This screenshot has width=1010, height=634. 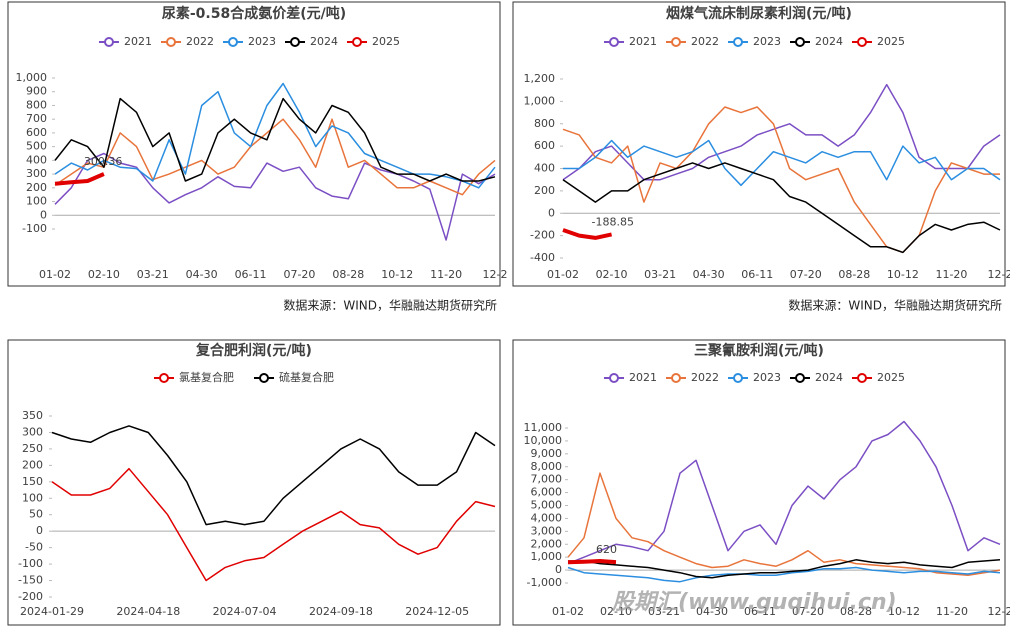 What do you see at coordinates (547, 543) in the screenshot?
I see `y-tick-label: 2,000` at bounding box center [547, 543].